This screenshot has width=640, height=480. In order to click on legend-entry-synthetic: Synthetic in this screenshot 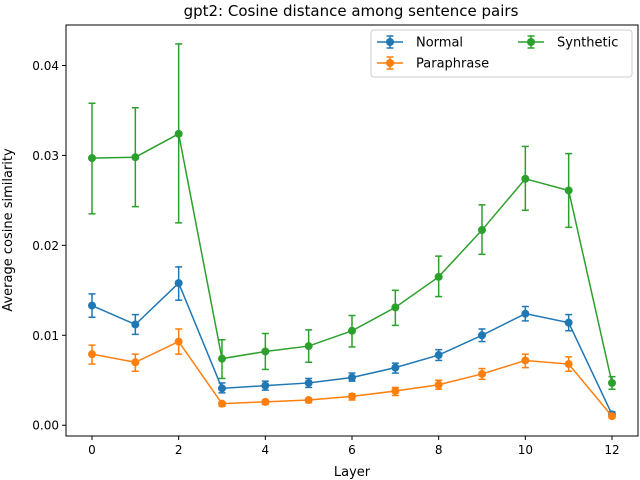, I will do `click(568, 43)`.